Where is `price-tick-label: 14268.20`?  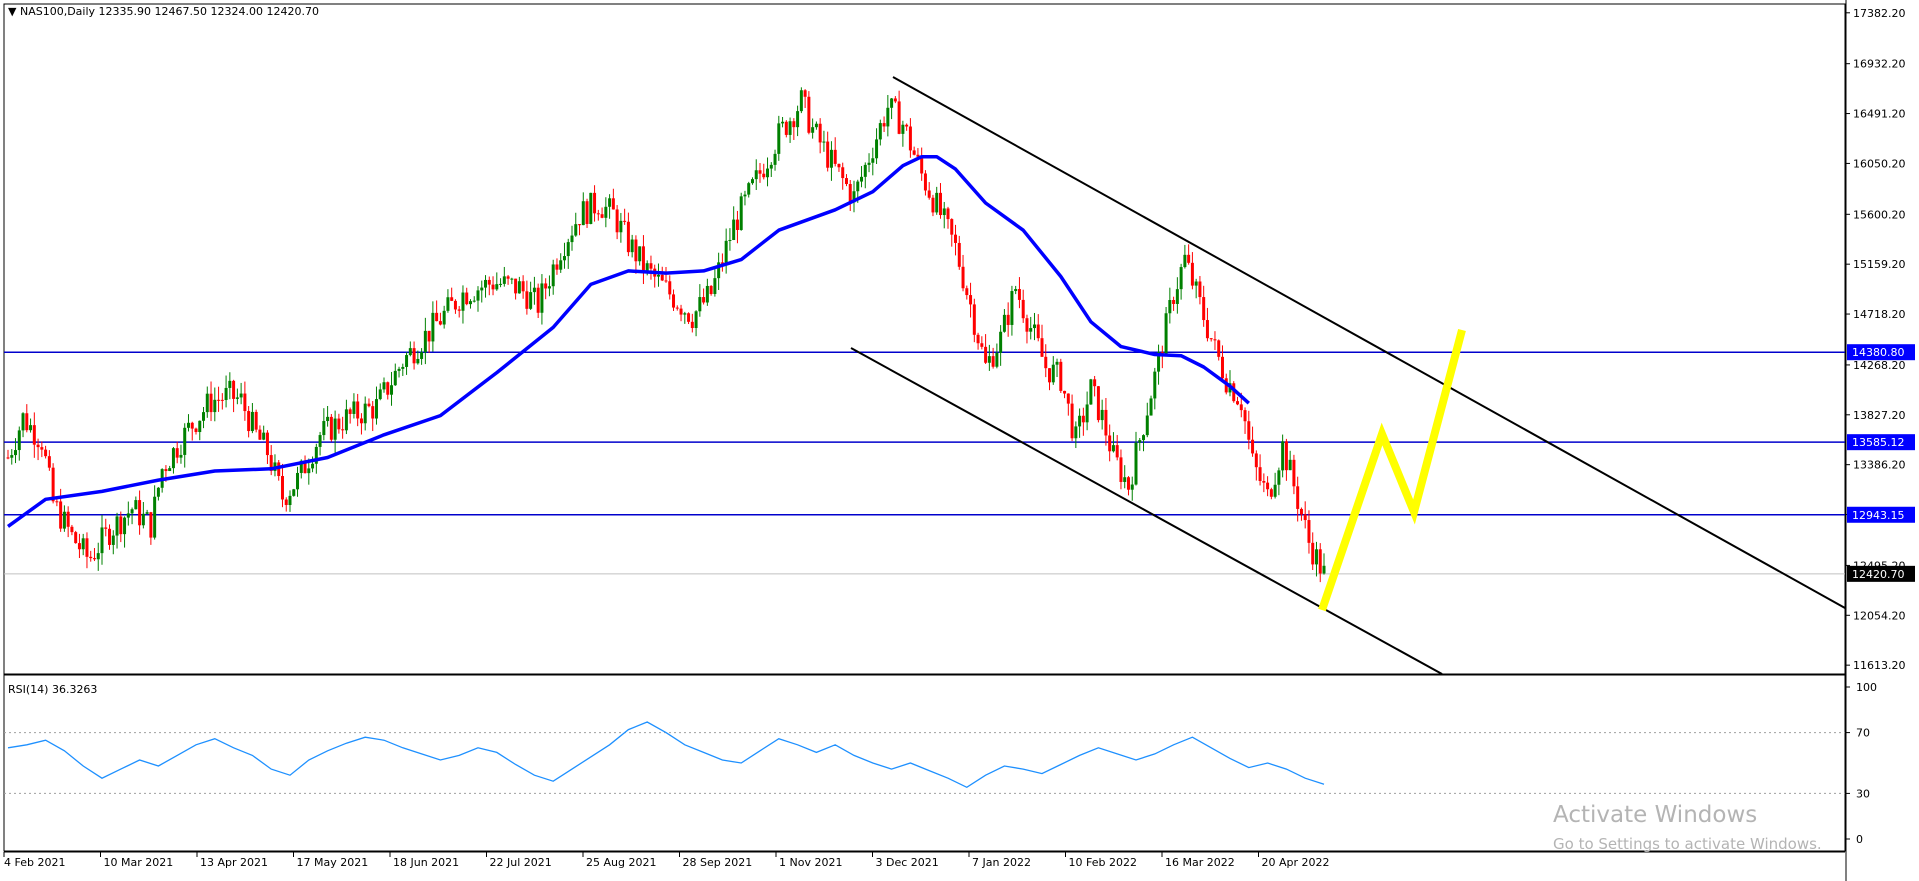 price-tick-label: 14268.20 is located at coordinates (1879, 365).